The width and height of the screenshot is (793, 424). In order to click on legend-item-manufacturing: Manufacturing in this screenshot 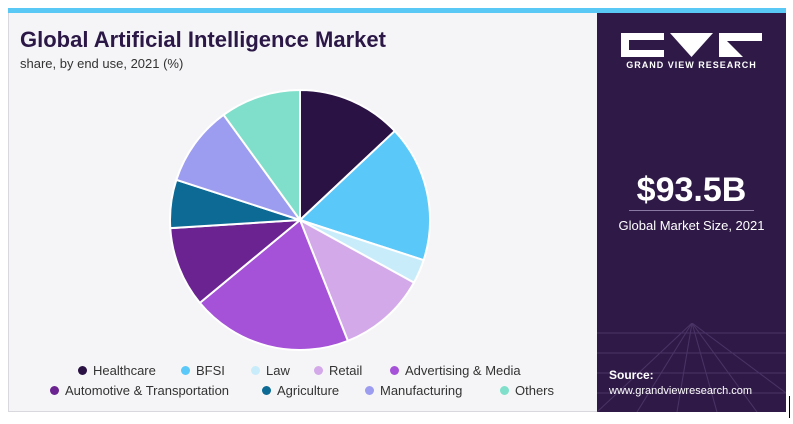, I will do `click(413, 390)`.